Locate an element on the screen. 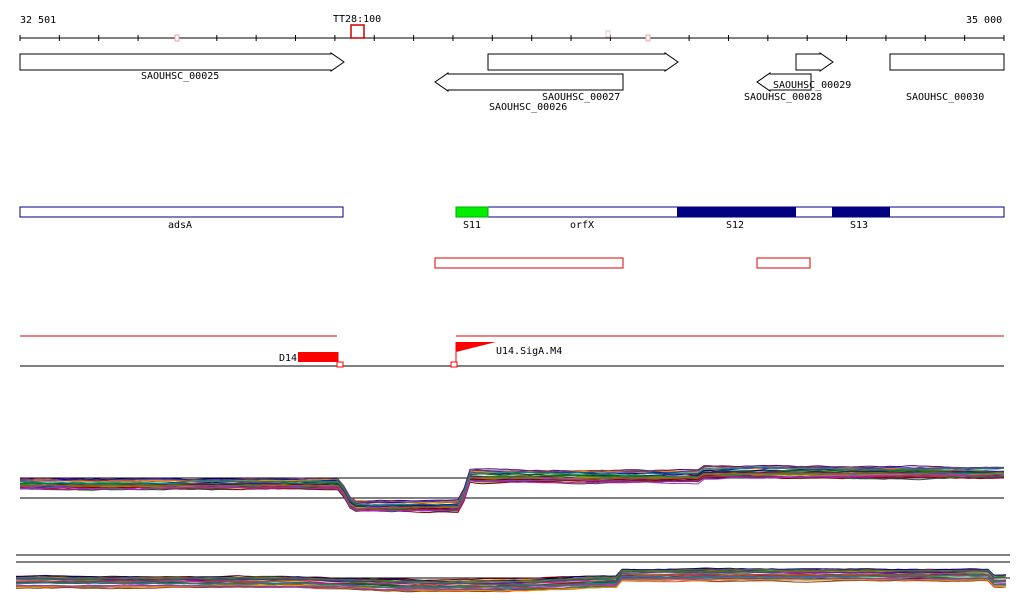 The image size is (1024, 615). region-track is located at coordinates (622, 263).